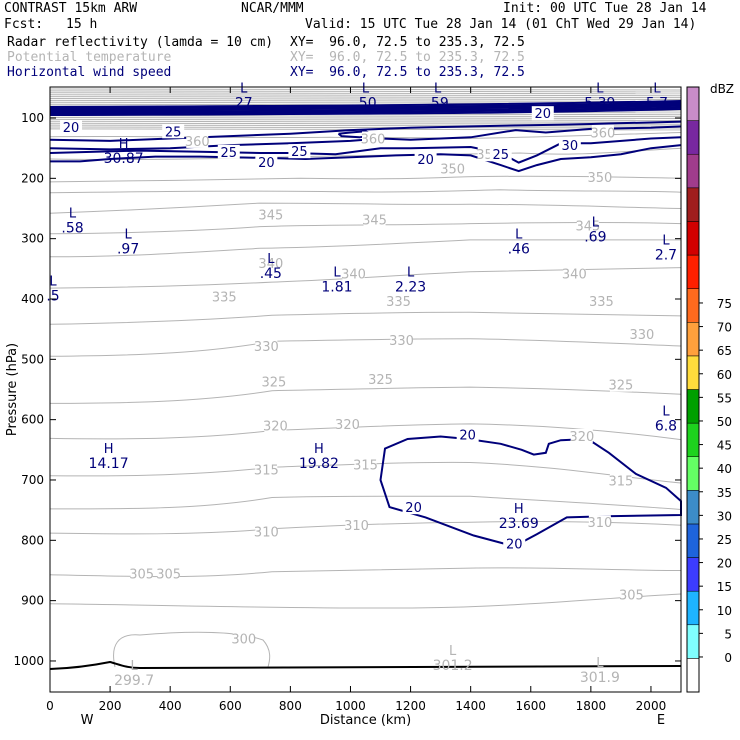  What do you see at coordinates (470, 706) in the screenshot?
I see `x-tick-label: 1400` at bounding box center [470, 706].